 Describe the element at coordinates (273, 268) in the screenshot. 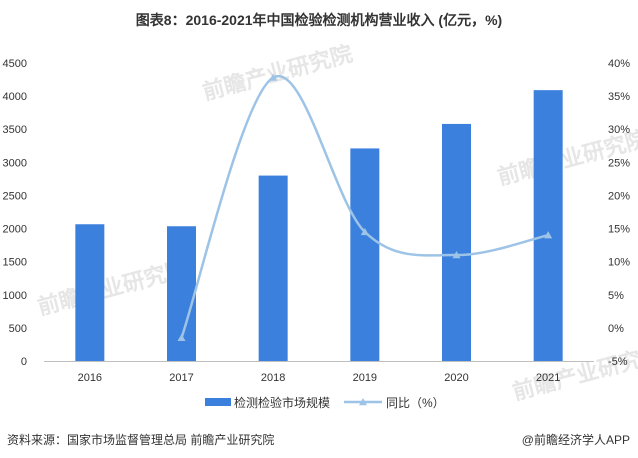

I see `bar-2018` at that location.